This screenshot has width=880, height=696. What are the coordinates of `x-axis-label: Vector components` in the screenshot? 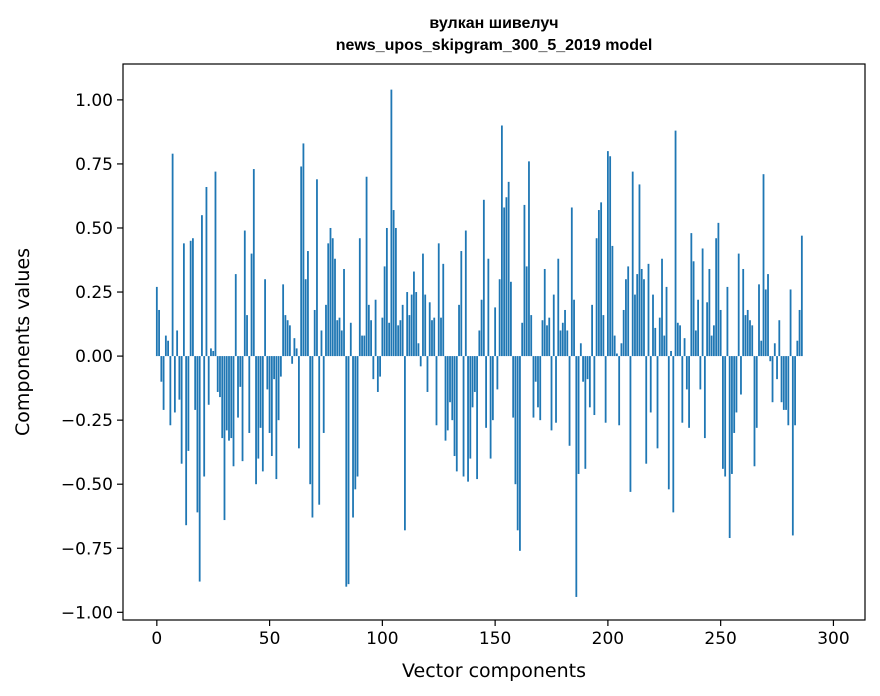 It's located at (494, 671).